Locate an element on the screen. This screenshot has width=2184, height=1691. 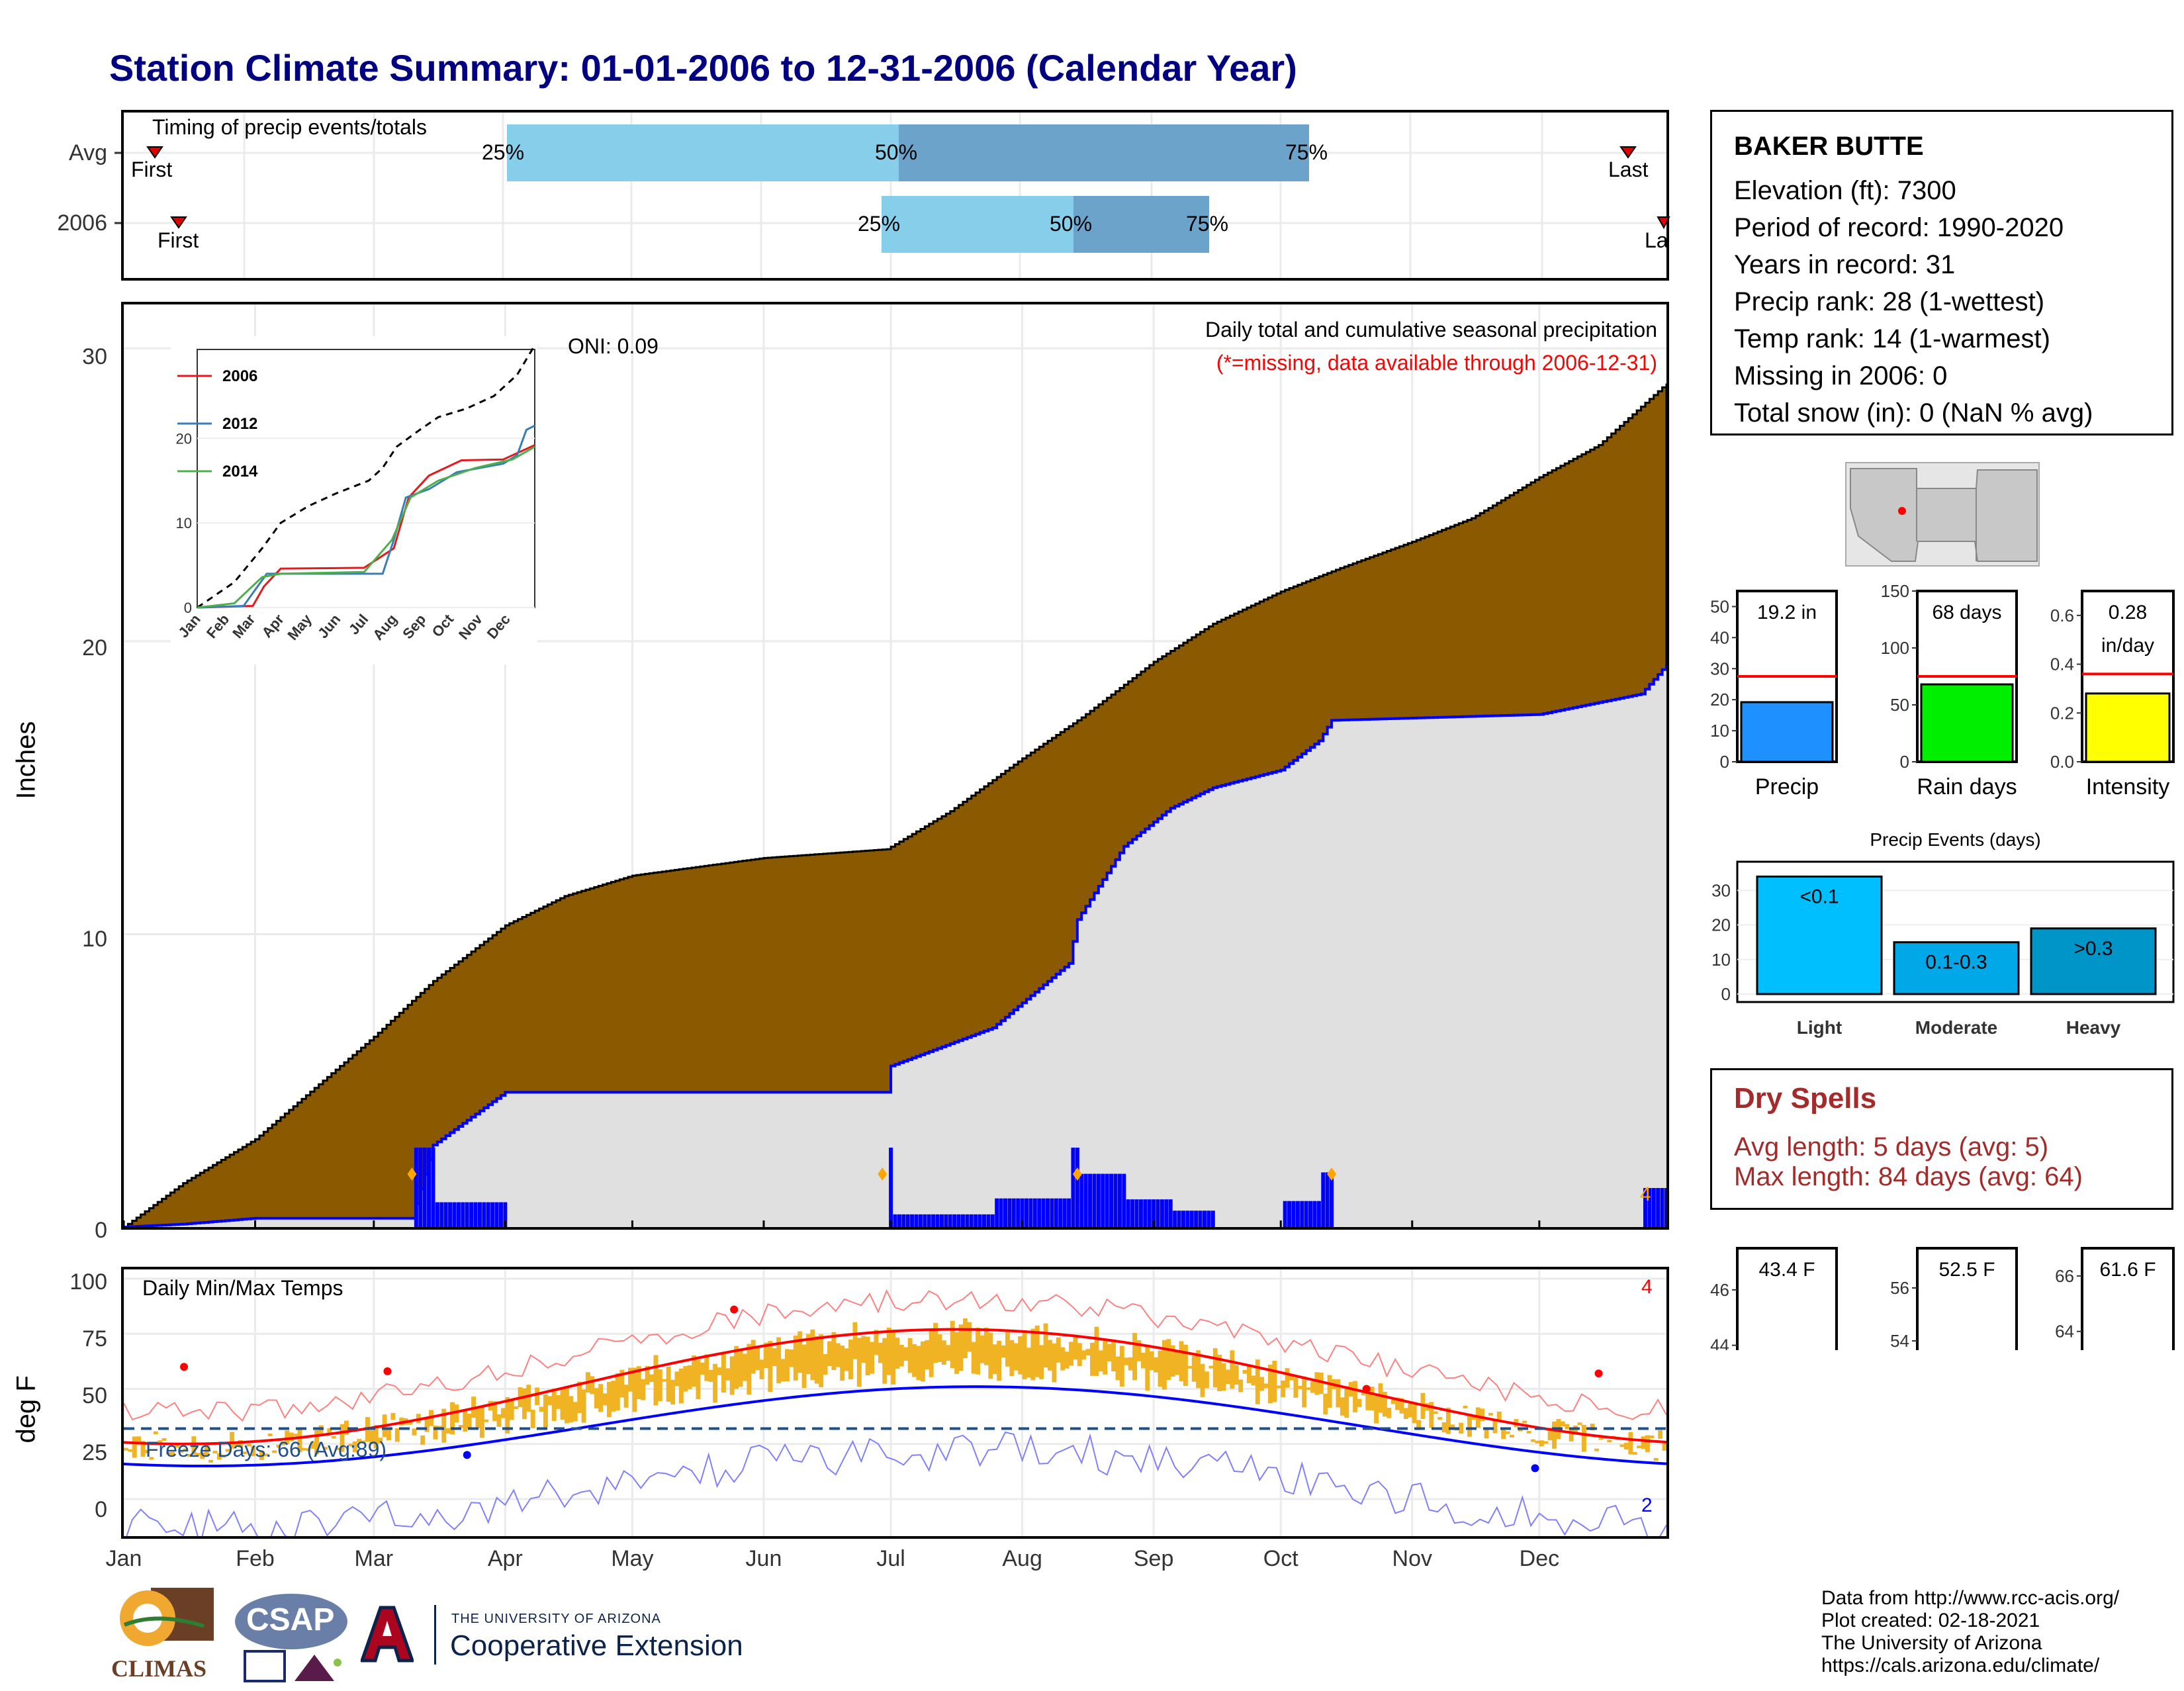
station-location-dot is located at coordinates (1902, 511).